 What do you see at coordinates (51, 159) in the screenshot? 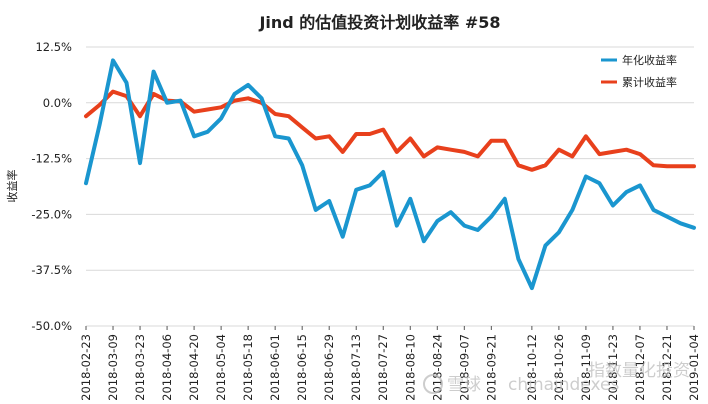
I see `y-tick-label: -12.5%` at bounding box center [51, 159].